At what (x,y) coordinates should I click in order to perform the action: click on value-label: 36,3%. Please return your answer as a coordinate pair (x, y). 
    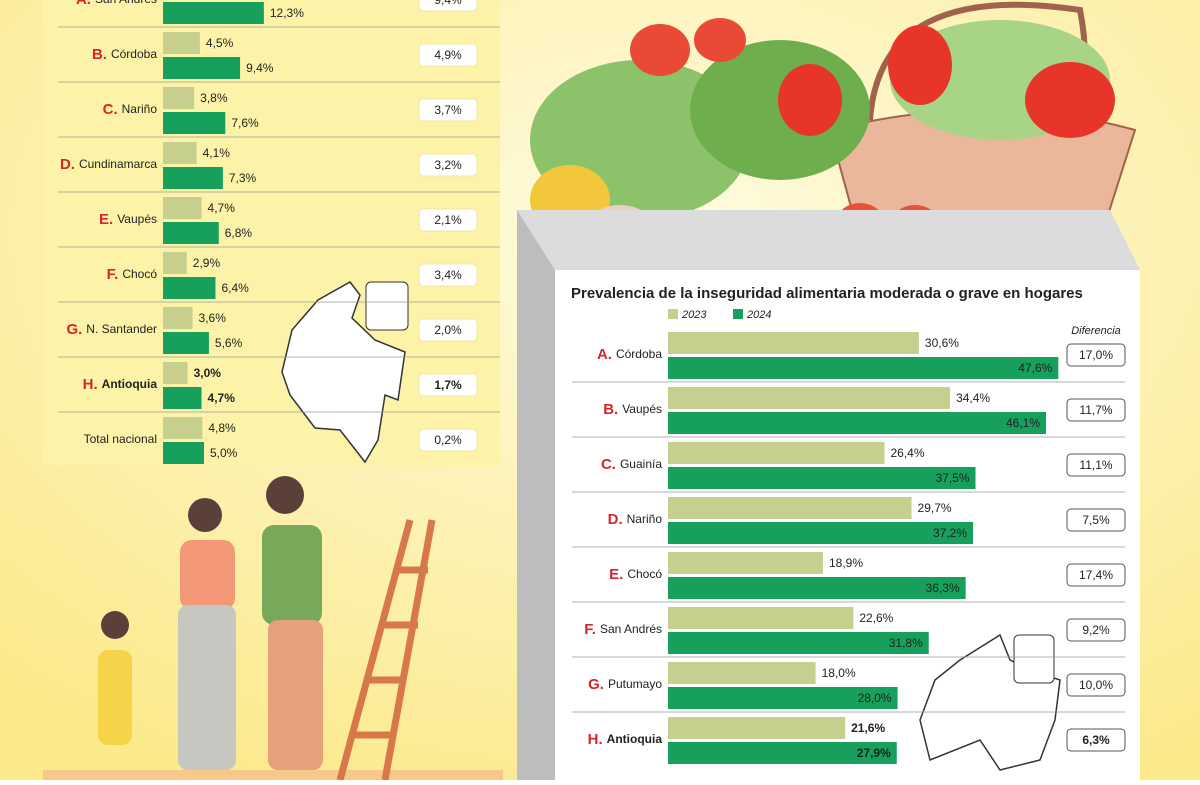
    Looking at the image, I should click on (943, 588).